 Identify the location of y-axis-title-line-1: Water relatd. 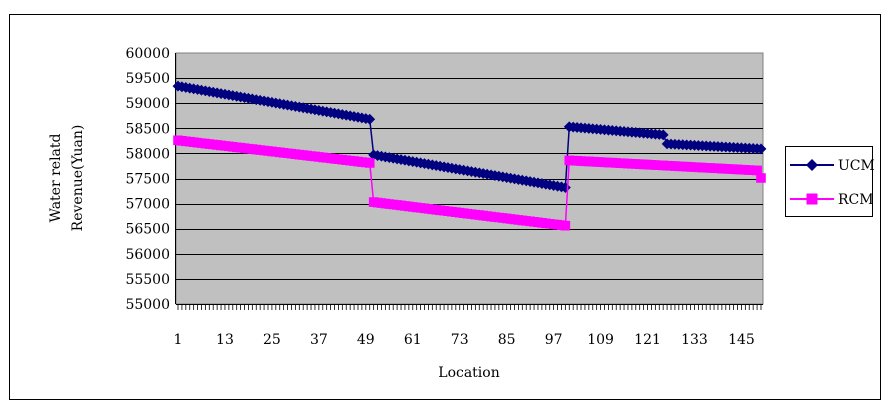
(56, 177).